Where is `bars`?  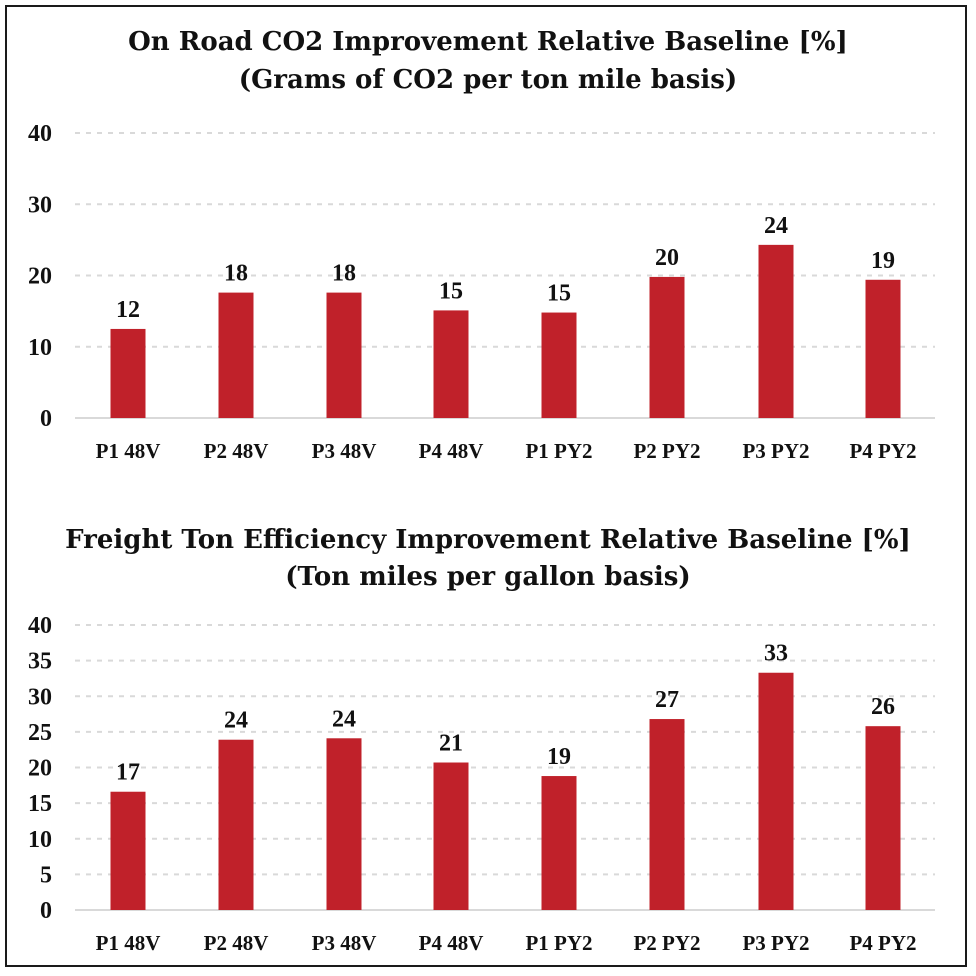
bars is located at coordinates (505, 331).